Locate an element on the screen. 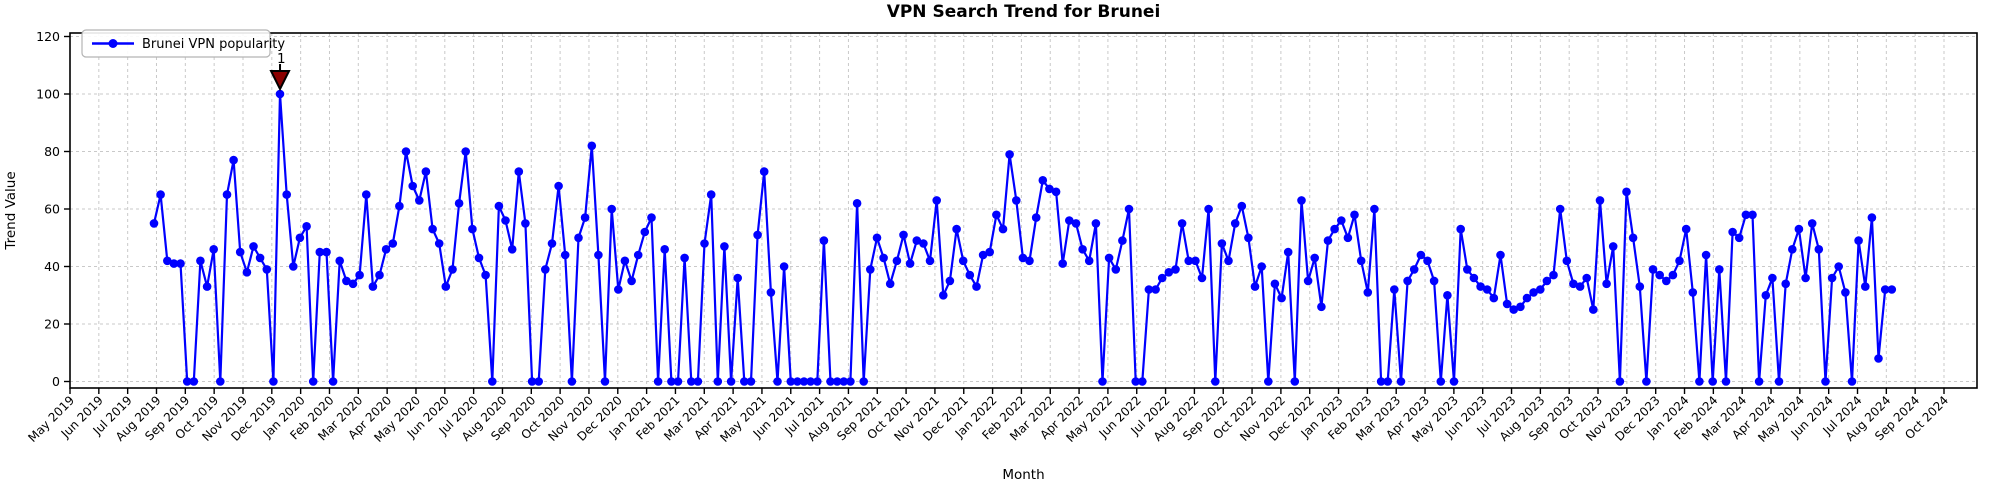 The height and width of the screenshot is (494, 1990). chart-title: VPN Search Trend for Brunei is located at coordinates (1024, 12).